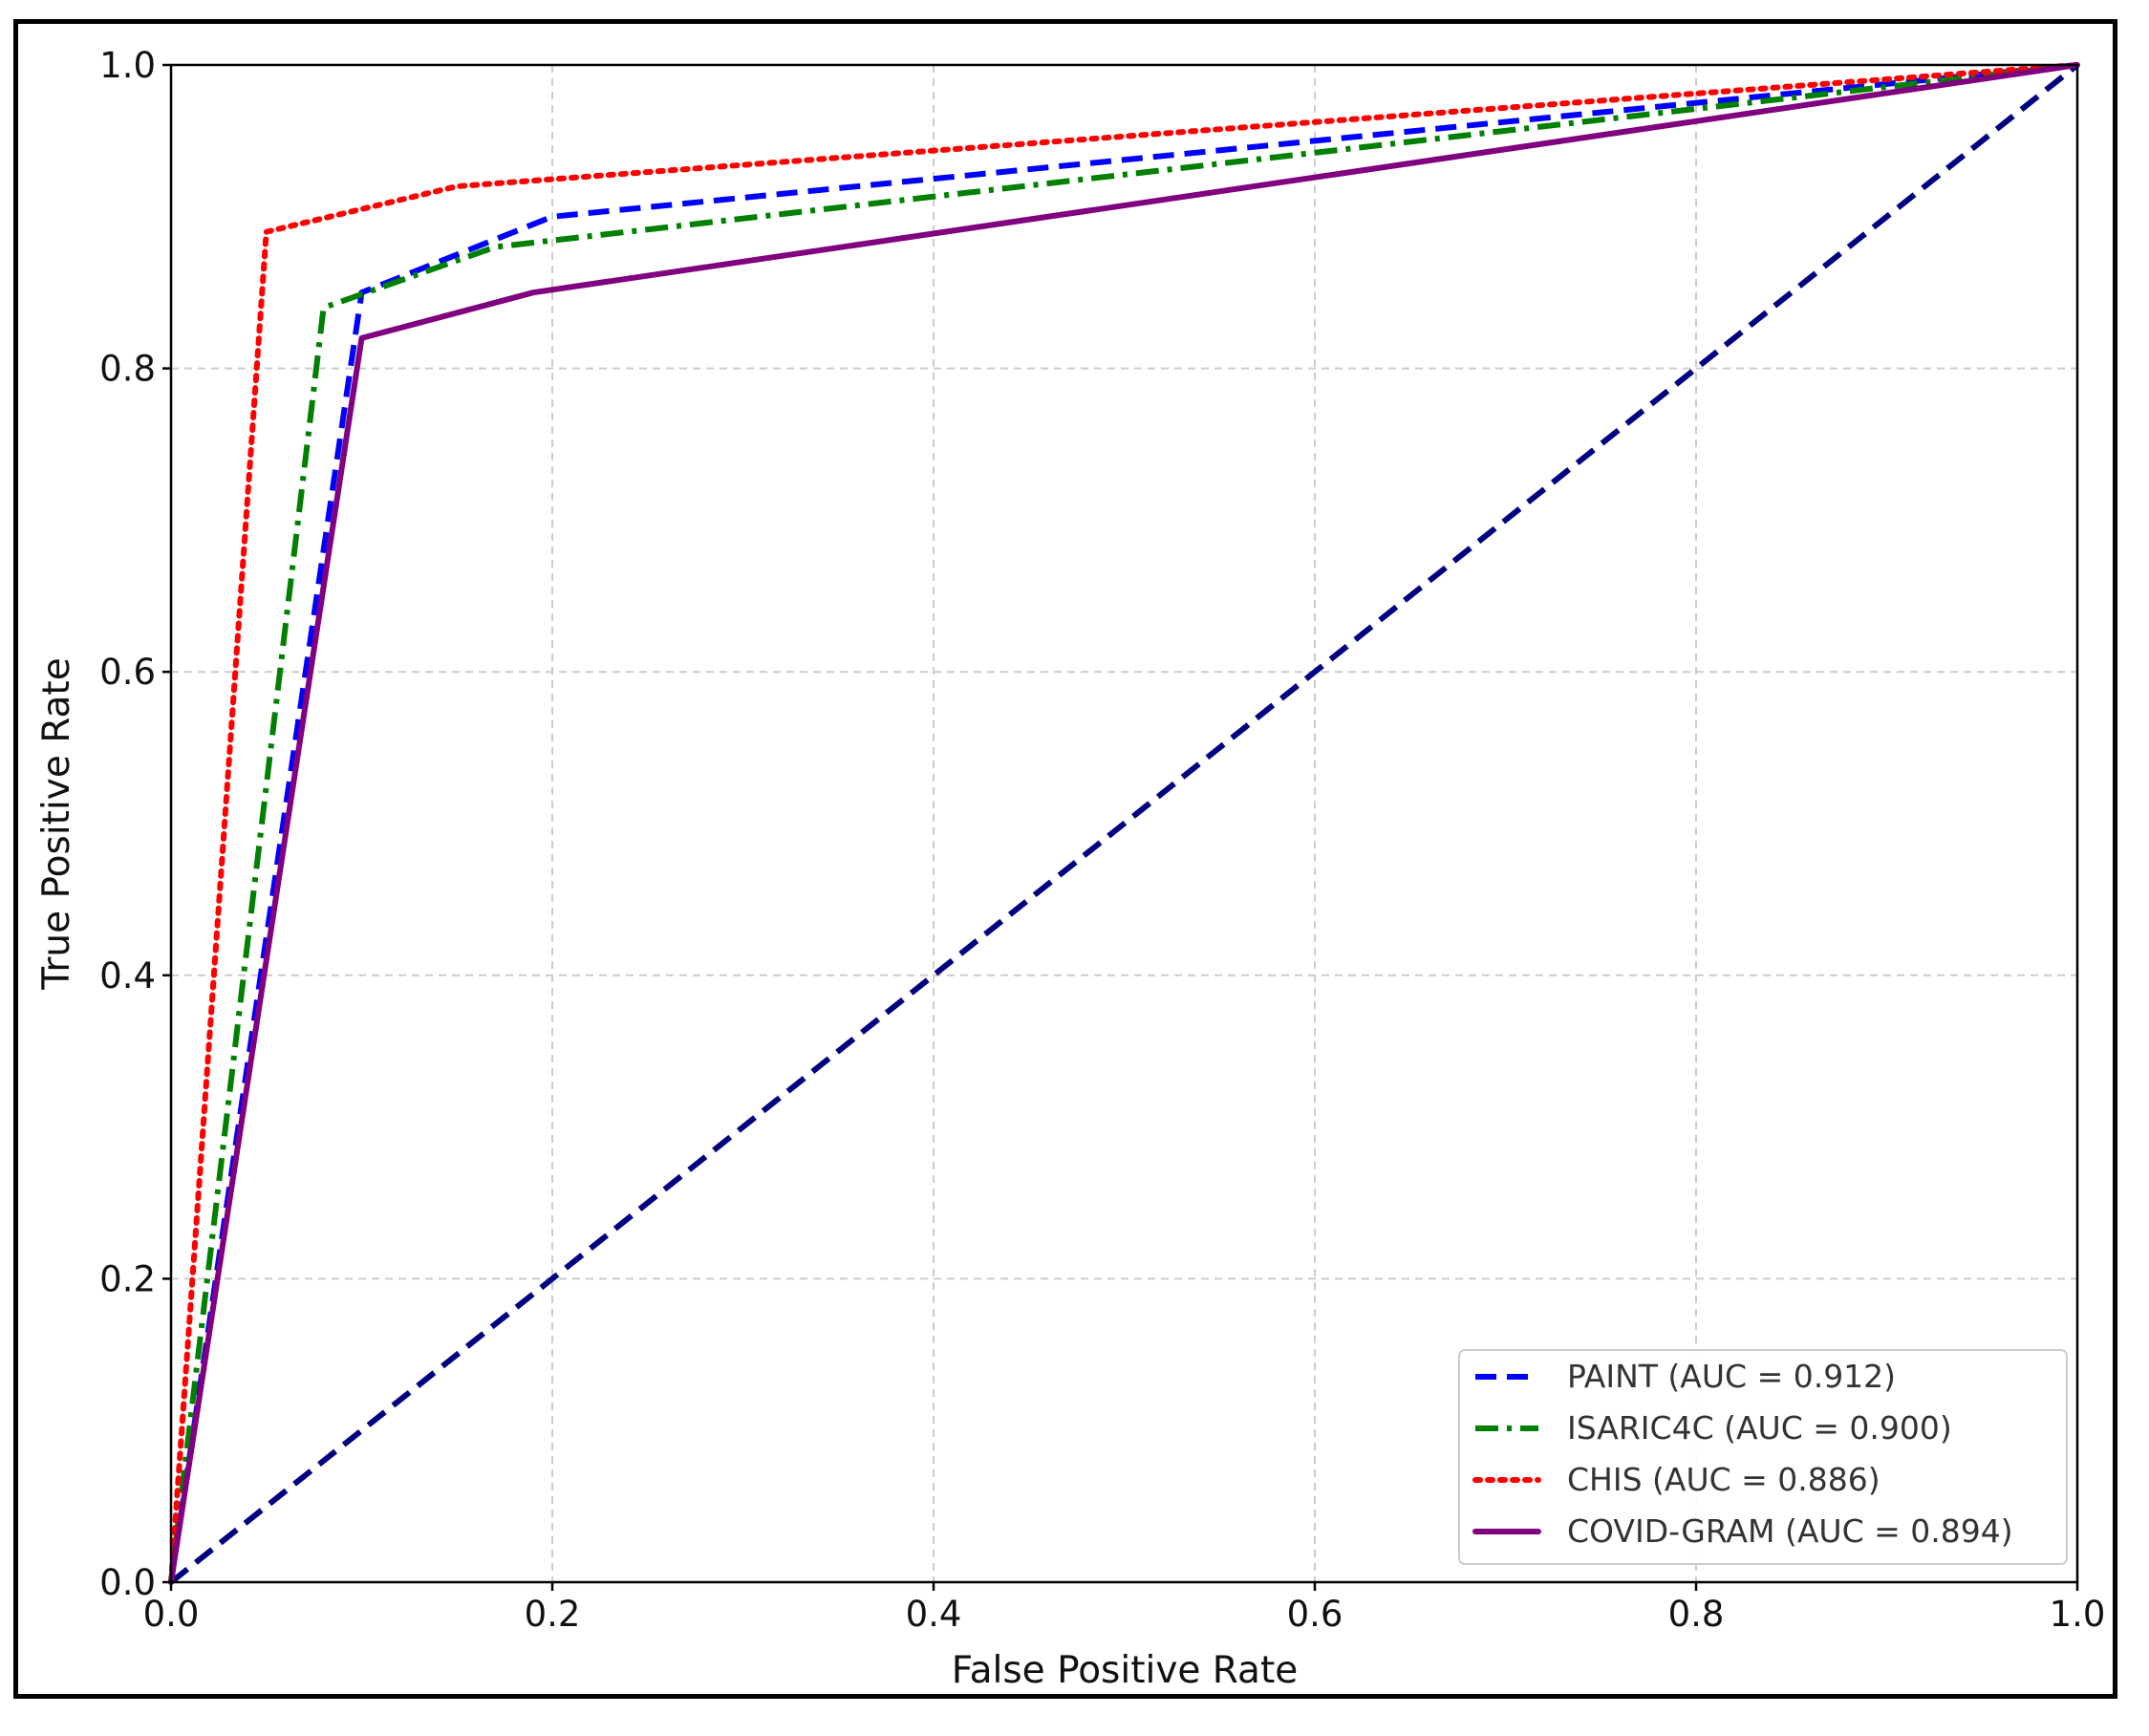  I want to click on x-tick-label: 0.8, so click(1696, 1615).